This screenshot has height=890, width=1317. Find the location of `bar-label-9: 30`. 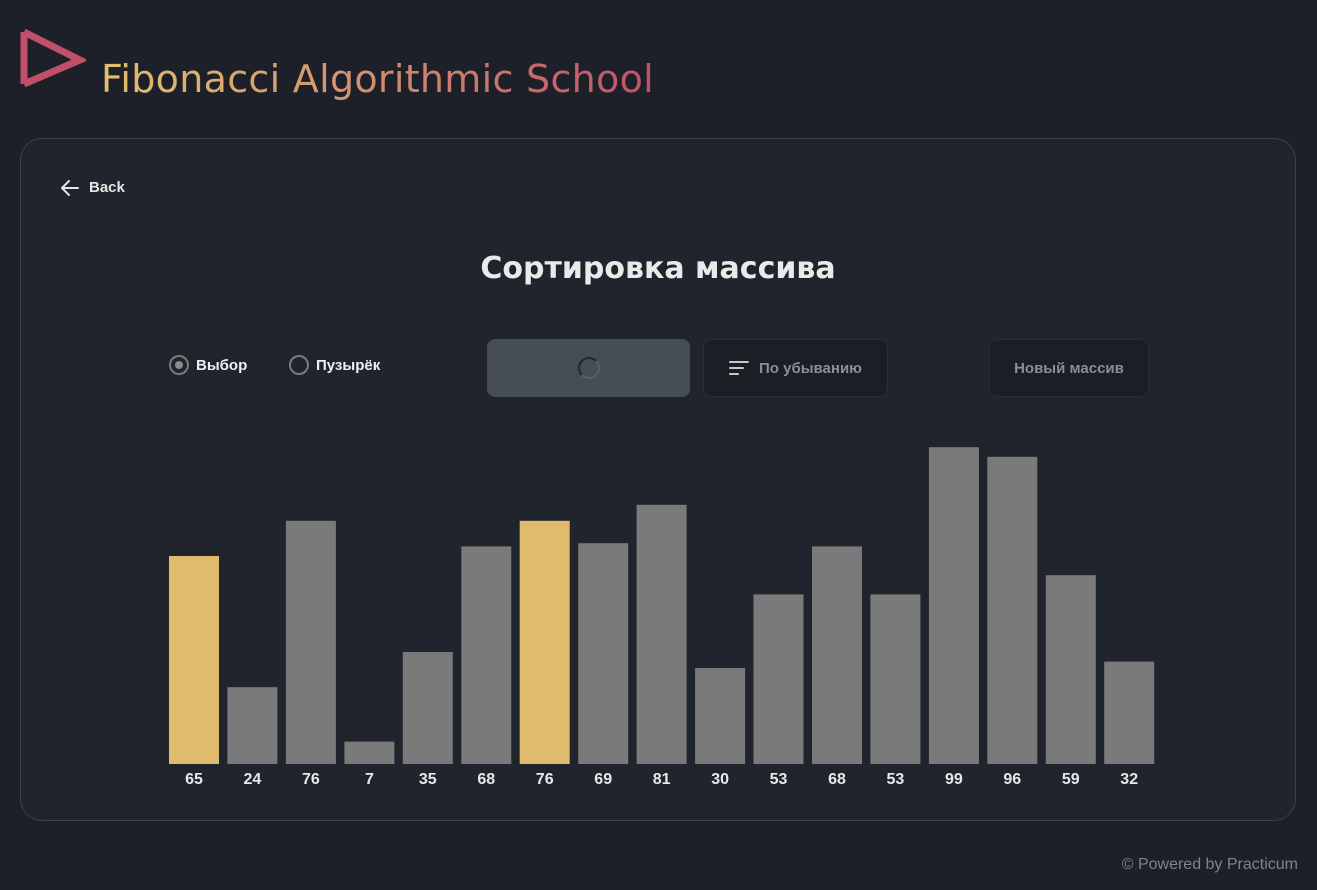

bar-label-9: 30 is located at coordinates (720, 779).